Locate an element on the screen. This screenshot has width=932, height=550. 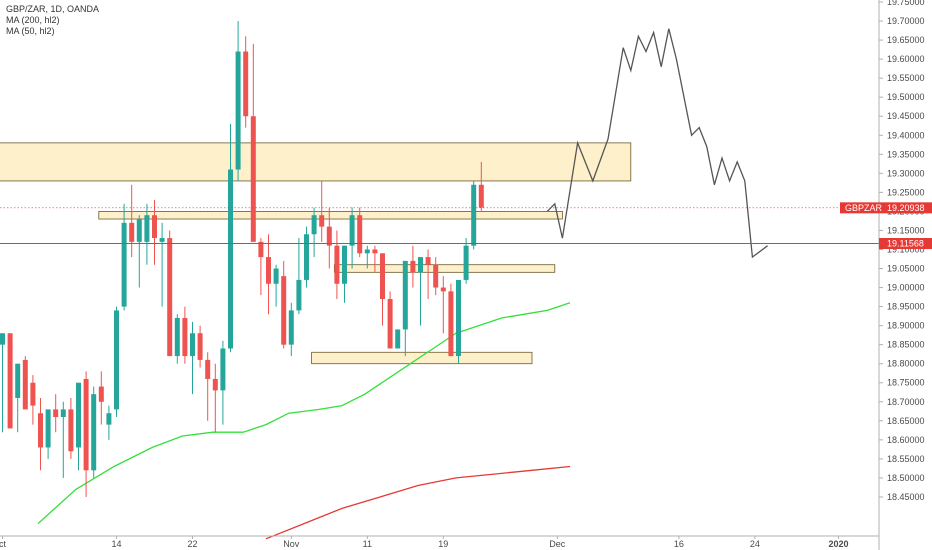
y-tick-label: 19.75000 is located at coordinates (906, 3).